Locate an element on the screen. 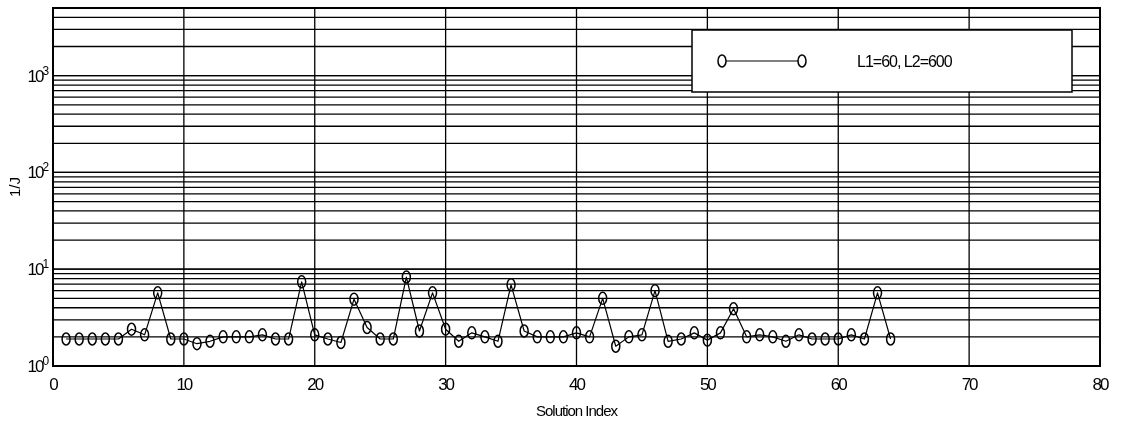  x-tick-label: 50 is located at coordinates (708, 384).